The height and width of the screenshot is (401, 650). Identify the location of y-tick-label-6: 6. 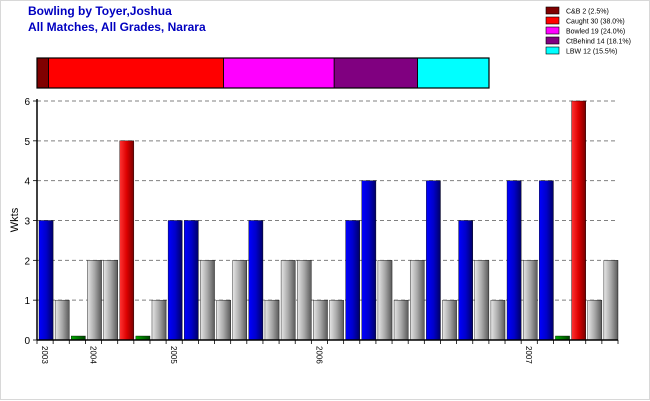
(27, 102).